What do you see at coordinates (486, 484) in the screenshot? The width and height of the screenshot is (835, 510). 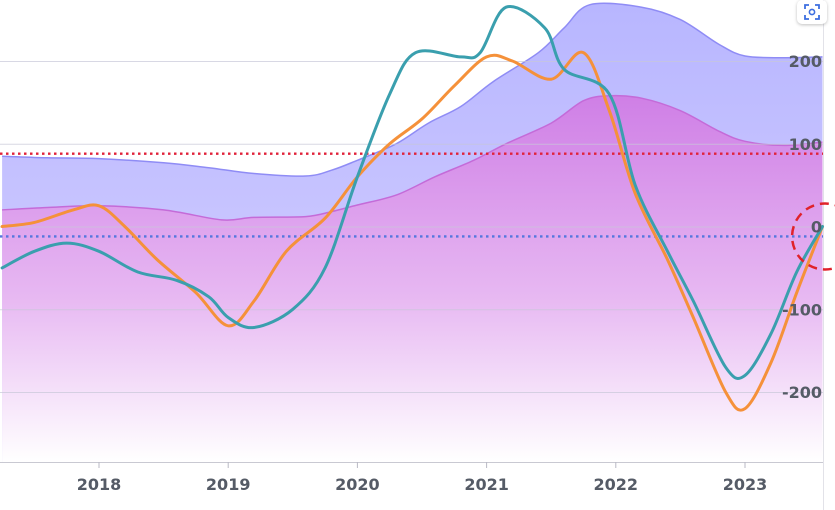 I see `x-tick-label: 2021` at bounding box center [486, 484].